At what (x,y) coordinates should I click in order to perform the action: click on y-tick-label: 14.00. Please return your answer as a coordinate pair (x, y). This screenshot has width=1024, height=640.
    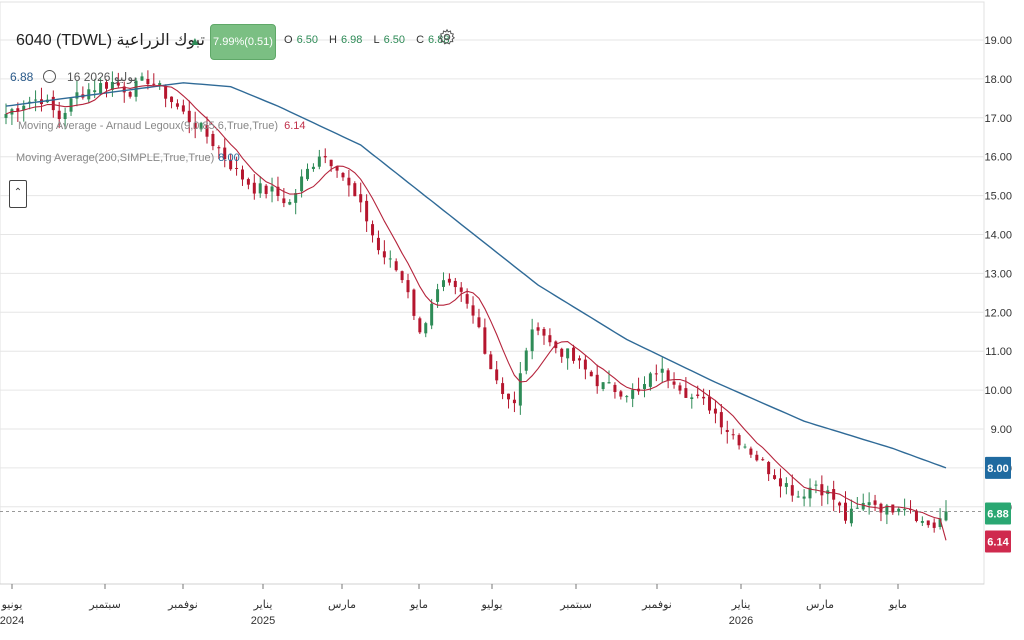
    Looking at the image, I should click on (998, 236).